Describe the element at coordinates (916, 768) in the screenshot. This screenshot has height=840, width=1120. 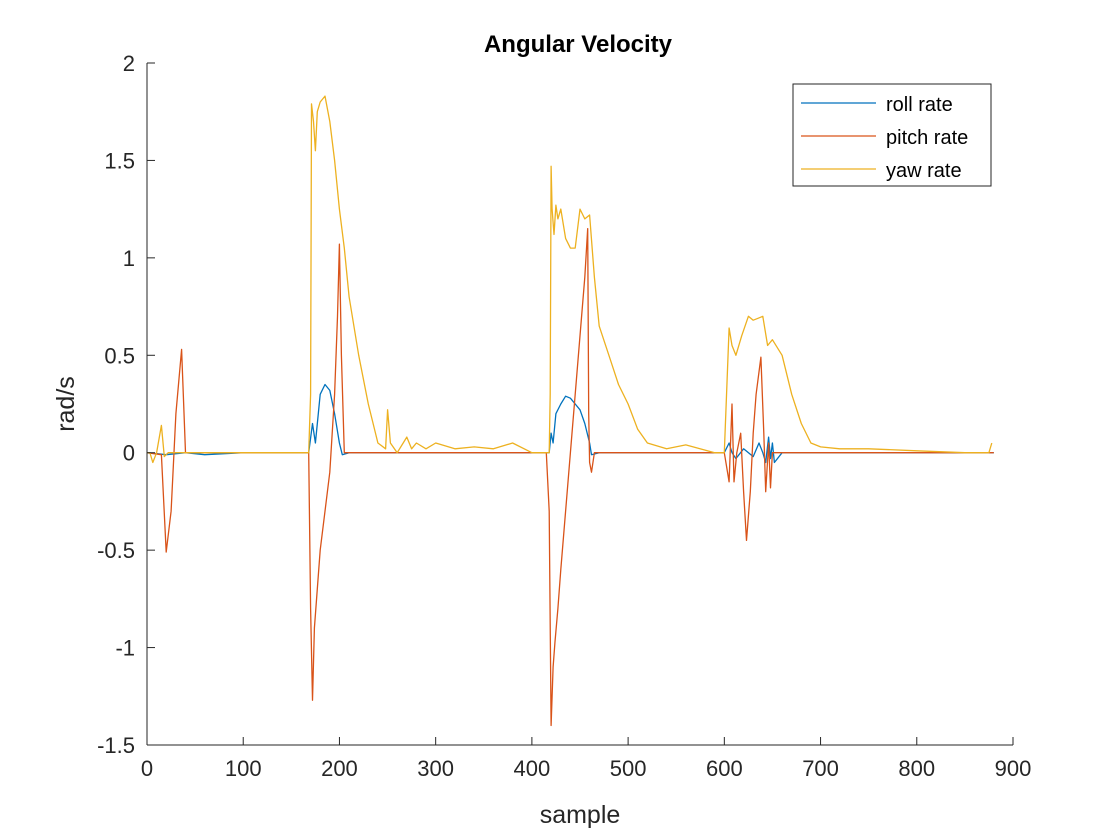
I see `x-tick-label: 800` at that location.